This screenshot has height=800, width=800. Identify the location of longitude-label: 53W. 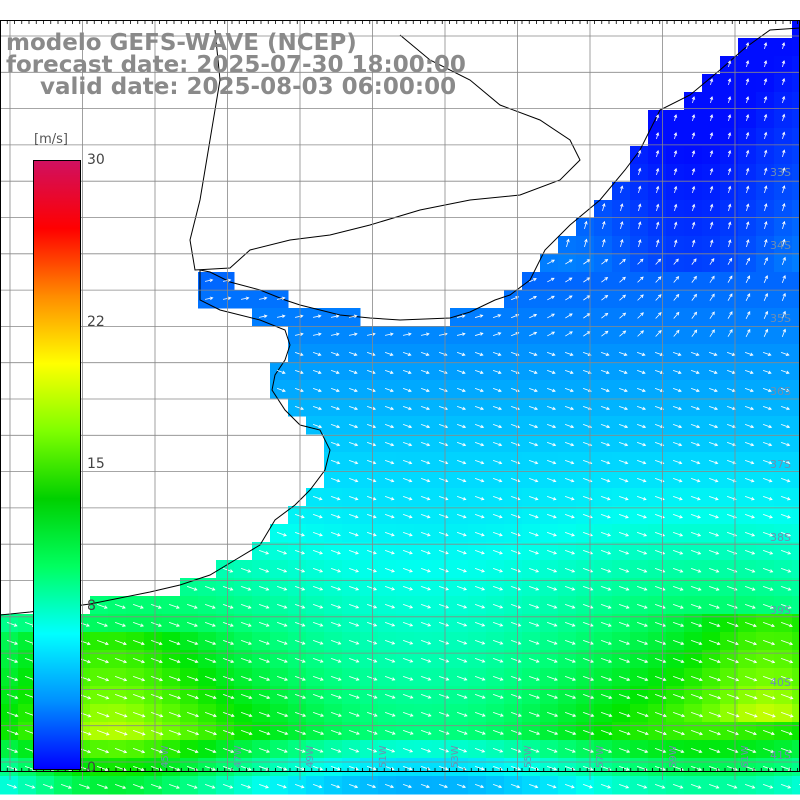
(455, 756).